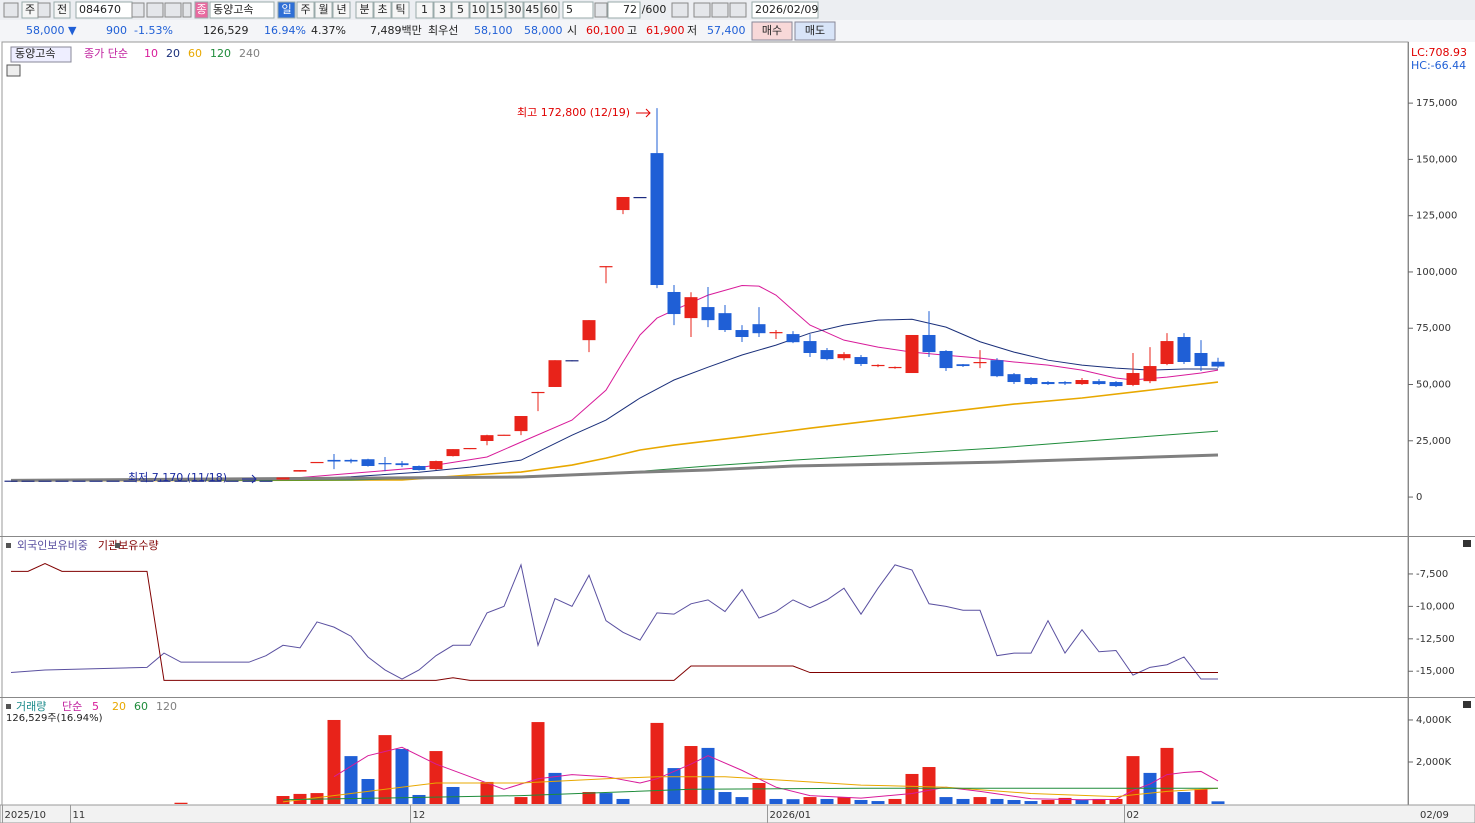 This screenshot has height=823, width=1475. I want to click on y-tick-label: -7,500, so click(1432, 574).